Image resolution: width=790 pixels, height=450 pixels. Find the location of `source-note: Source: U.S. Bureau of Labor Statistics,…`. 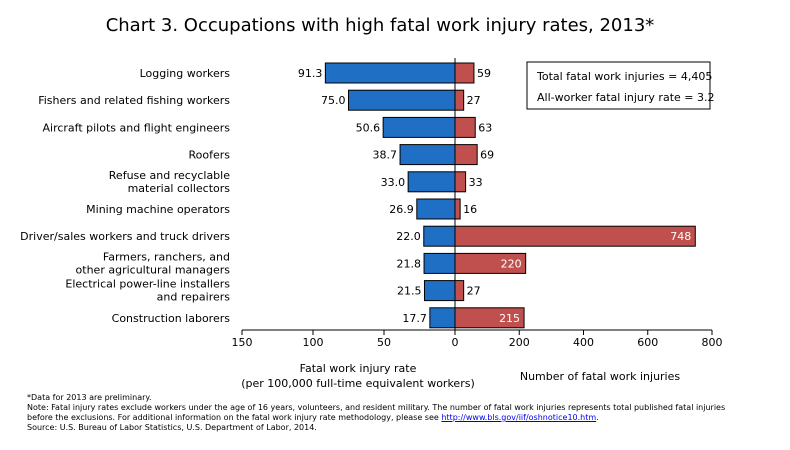

source-note: Source: U.S. Bureau of Labor Statistics,… is located at coordinates (172, 427).